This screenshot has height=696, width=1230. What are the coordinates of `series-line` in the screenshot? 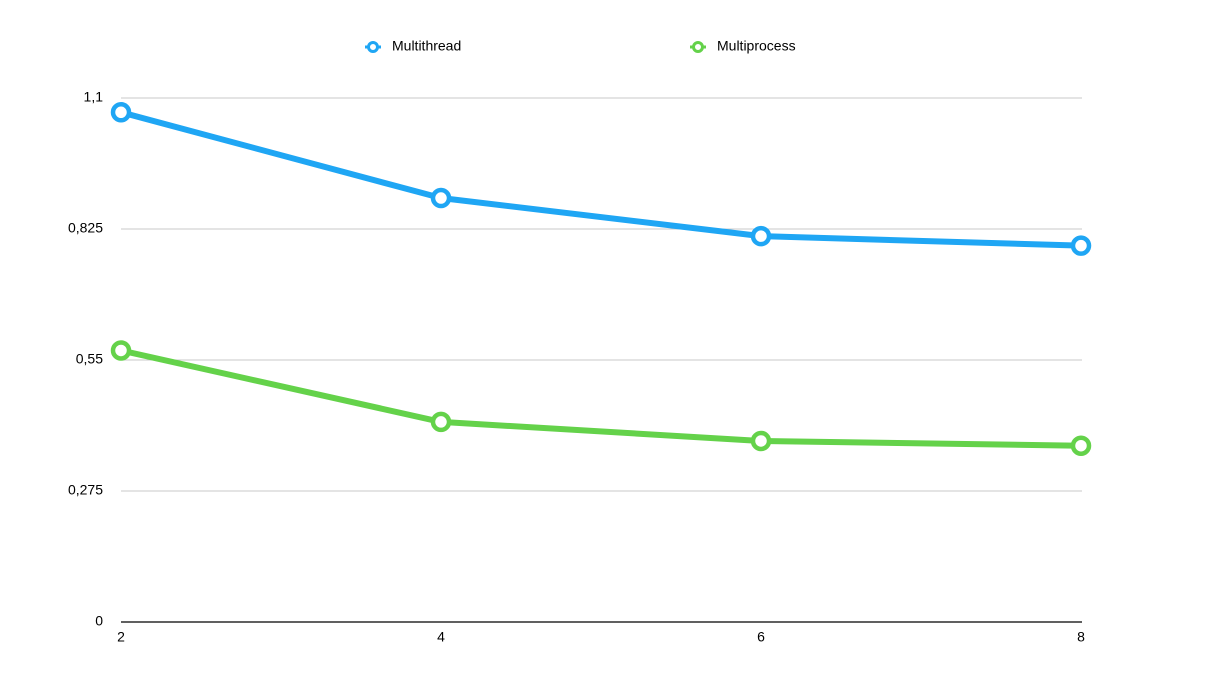 It's located at (601, 398).